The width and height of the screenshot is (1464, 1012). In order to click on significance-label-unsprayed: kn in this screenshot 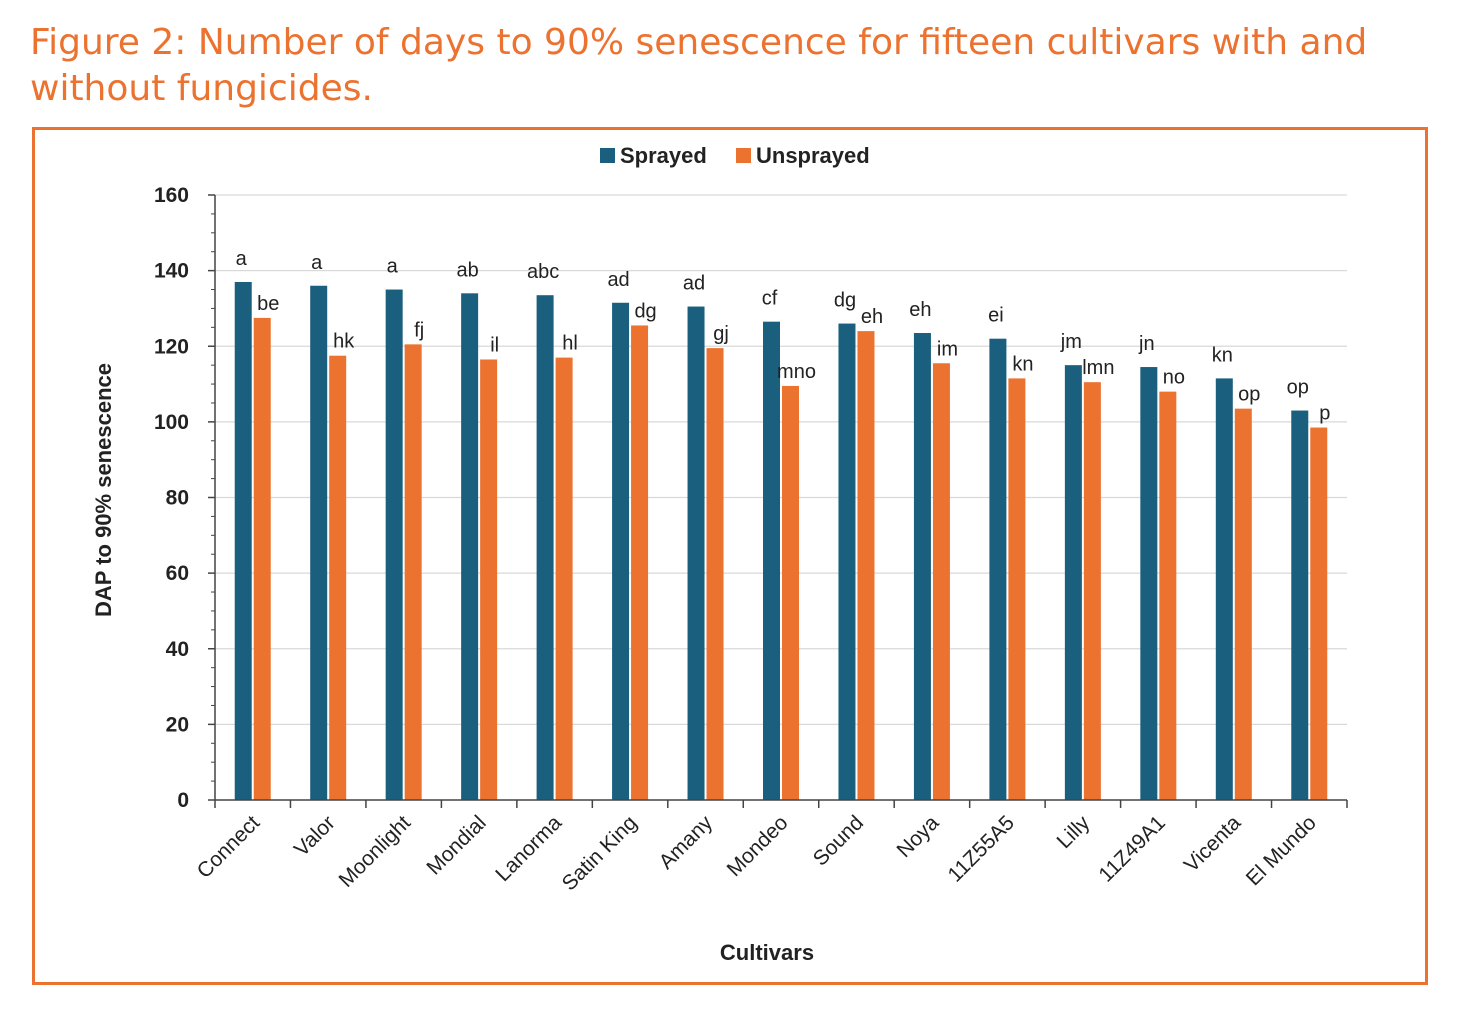, I will do `click(1022, 364)`.